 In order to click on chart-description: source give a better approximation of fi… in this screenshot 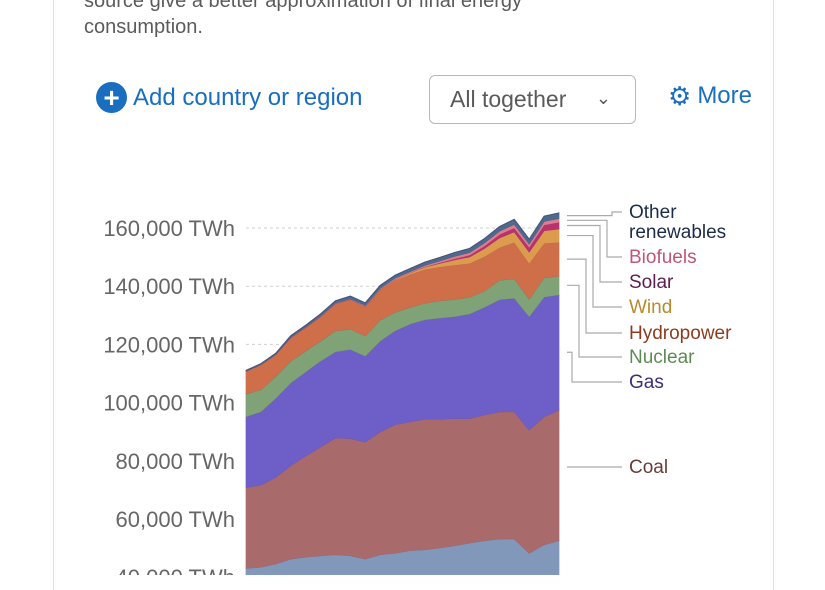, I will do `click(384, 20)`.